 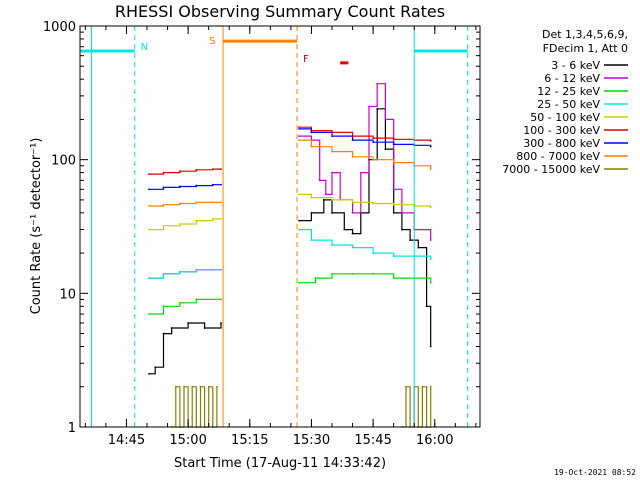 I want to click on legend-entry-label: 3 - 6 keV, so click(x=575, y=65).